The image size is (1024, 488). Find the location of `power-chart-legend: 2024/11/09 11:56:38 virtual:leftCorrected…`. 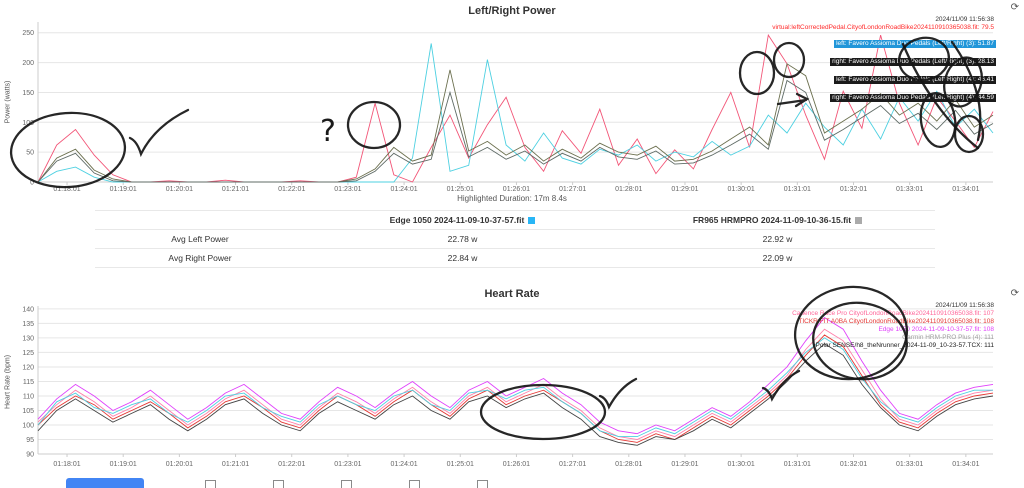

power-chart-legend: 2024/11/09 11:56:38 virtual:leftCorrected… is located at coordinates (883, 60).